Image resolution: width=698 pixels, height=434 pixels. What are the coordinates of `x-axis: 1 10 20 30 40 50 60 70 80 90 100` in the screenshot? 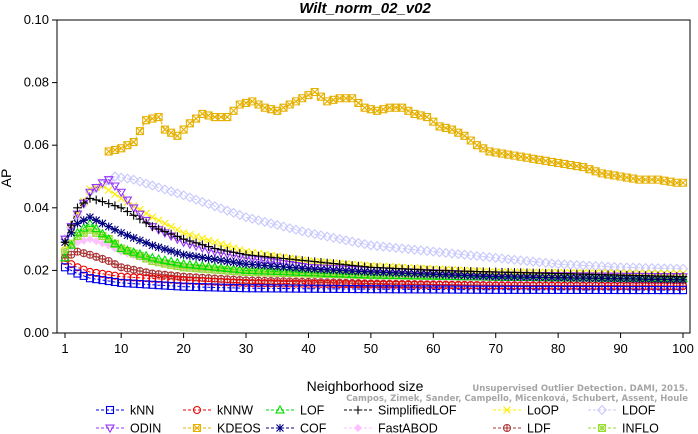 It's located at (377, 344).